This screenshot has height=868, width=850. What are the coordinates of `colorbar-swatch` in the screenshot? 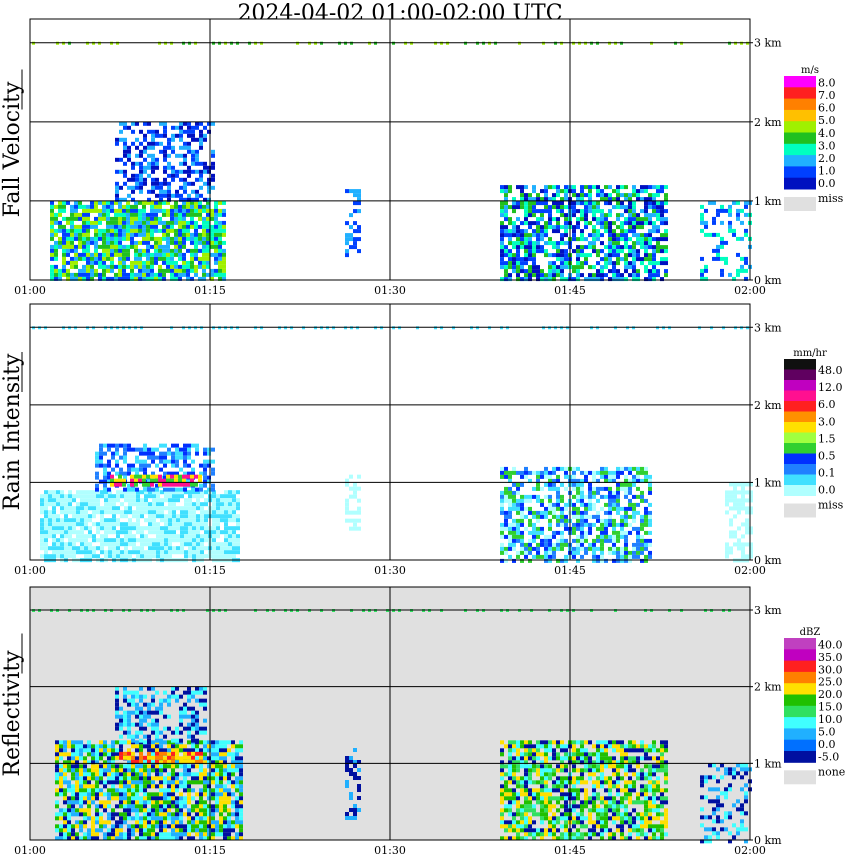 It's located at (800, 427).